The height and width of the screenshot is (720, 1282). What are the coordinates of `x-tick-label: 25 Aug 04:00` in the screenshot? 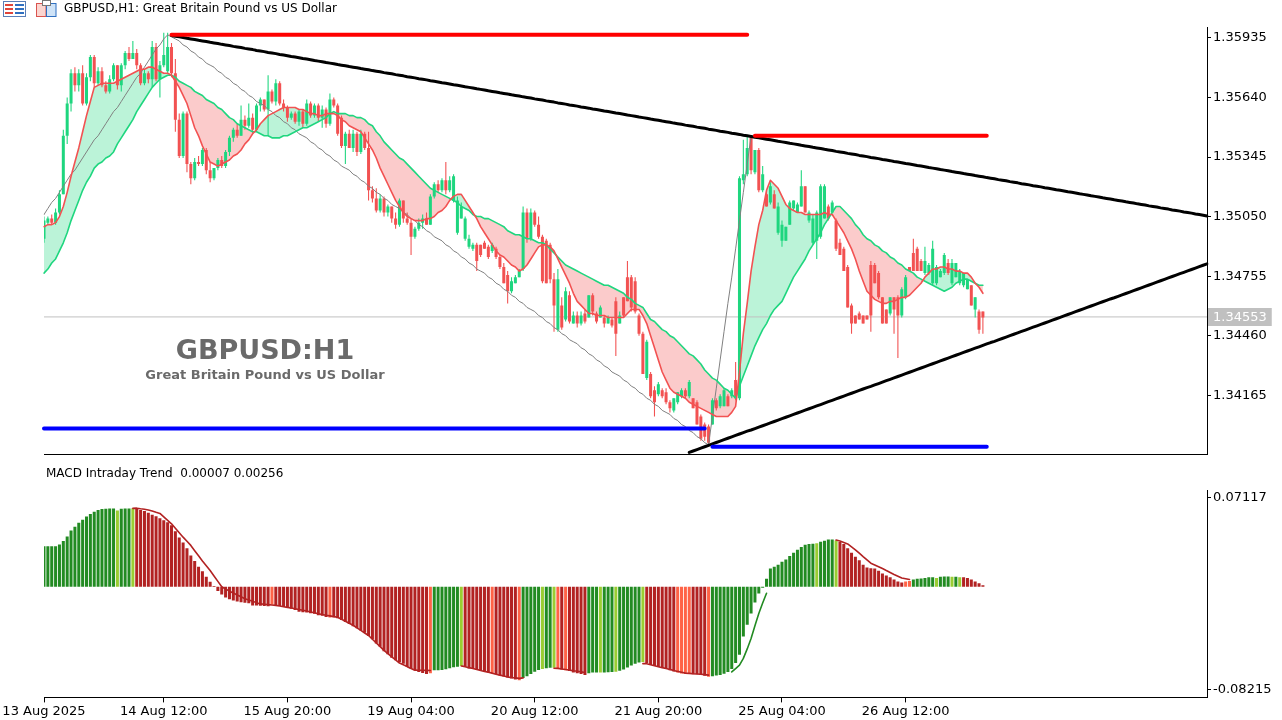 It's located at (782, 710).